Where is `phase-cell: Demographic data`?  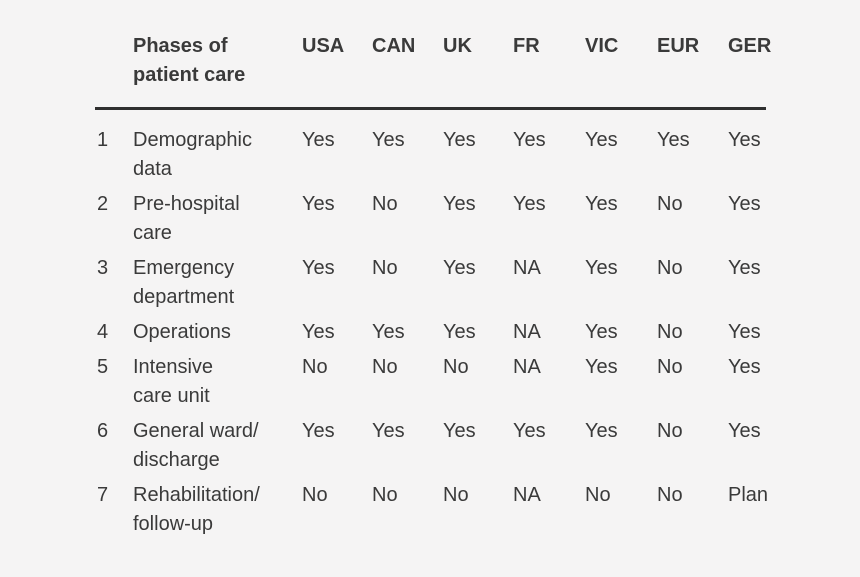 phase-cell: Demographic data is located at coordinates (192, 154).